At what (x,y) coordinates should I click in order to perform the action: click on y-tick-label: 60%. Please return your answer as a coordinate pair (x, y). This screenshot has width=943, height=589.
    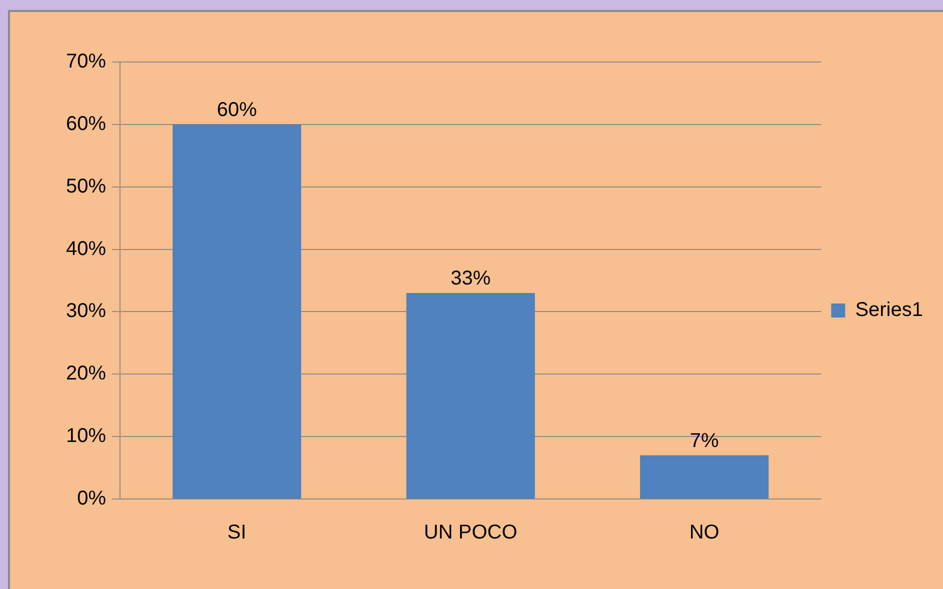
    Looking at the image, I should click on (86, 123).